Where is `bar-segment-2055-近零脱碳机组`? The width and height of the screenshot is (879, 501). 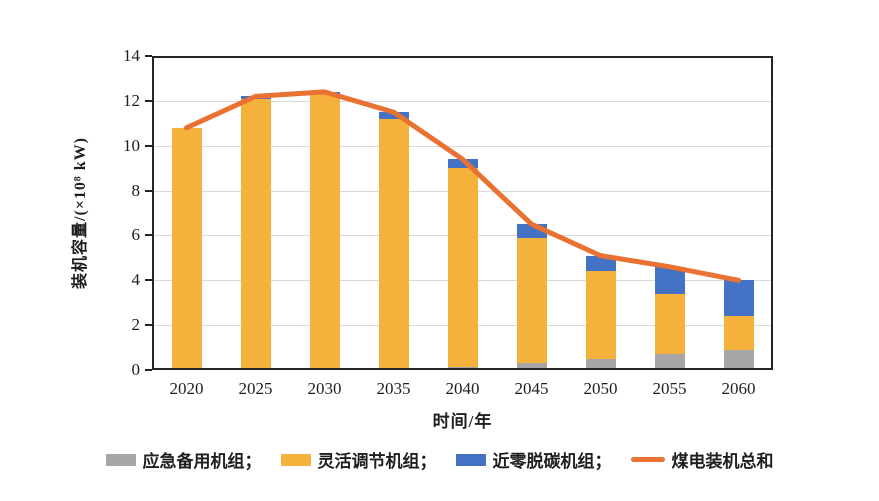
bar-segment-2055-近零脱碳机组 is located at coordinates (669, 280).